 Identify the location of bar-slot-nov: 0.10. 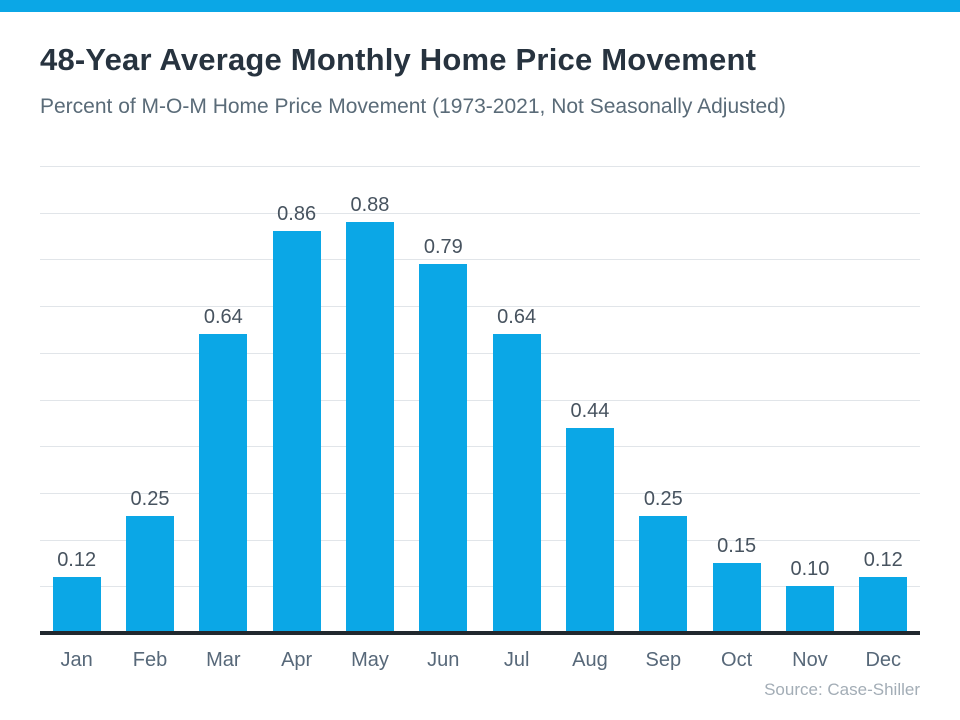
(809, 596).